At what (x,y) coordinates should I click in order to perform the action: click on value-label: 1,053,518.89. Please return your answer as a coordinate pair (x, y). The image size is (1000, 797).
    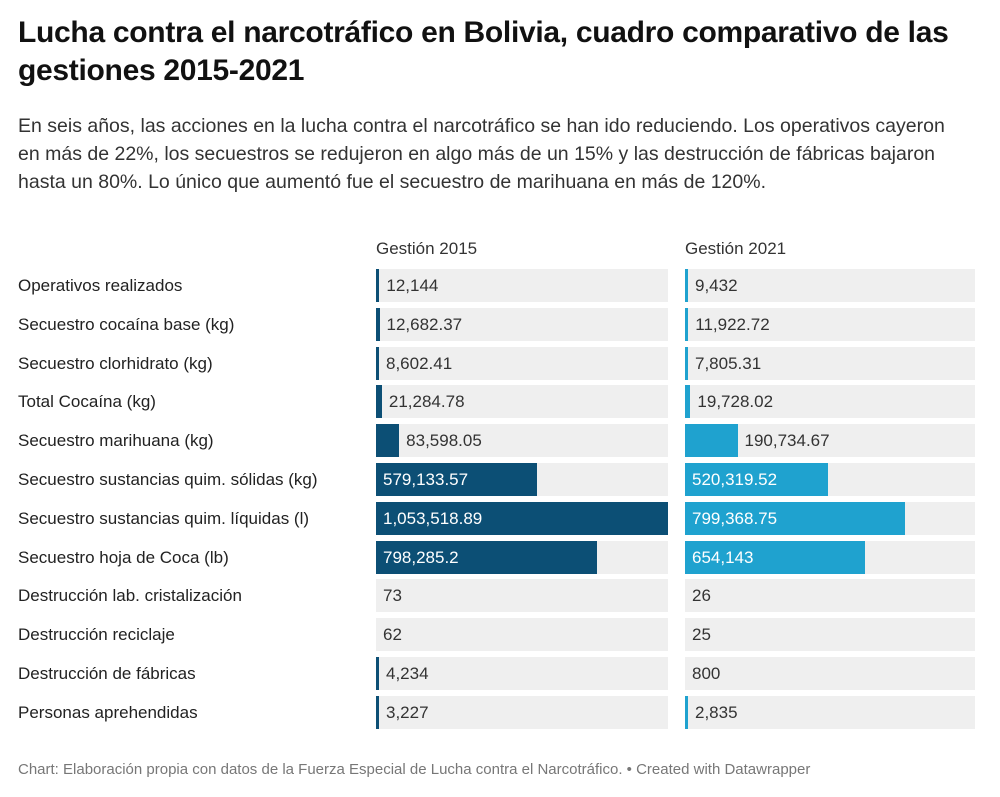
    Looking at the image, I should click on (433, 518).